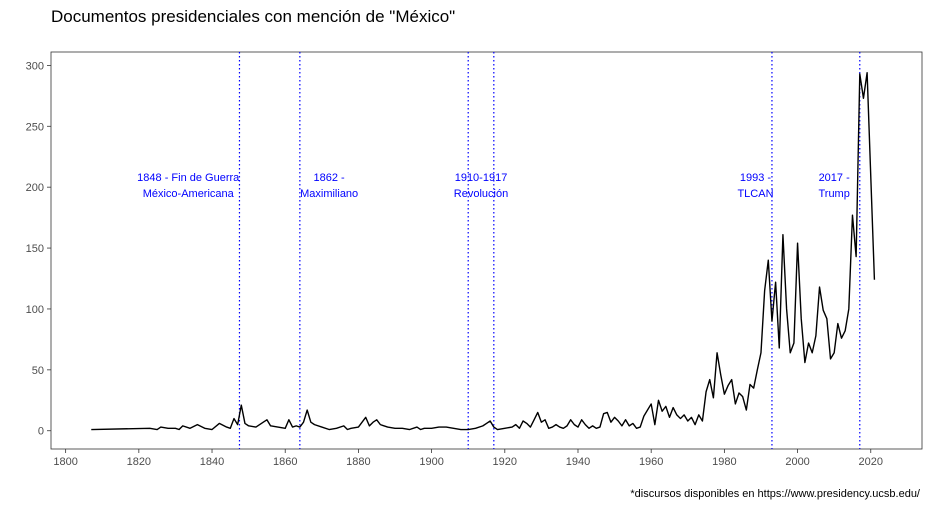 This screenshot has width=930, height=507. I want to click on x-tick-label: 1900, so click(431, 462).